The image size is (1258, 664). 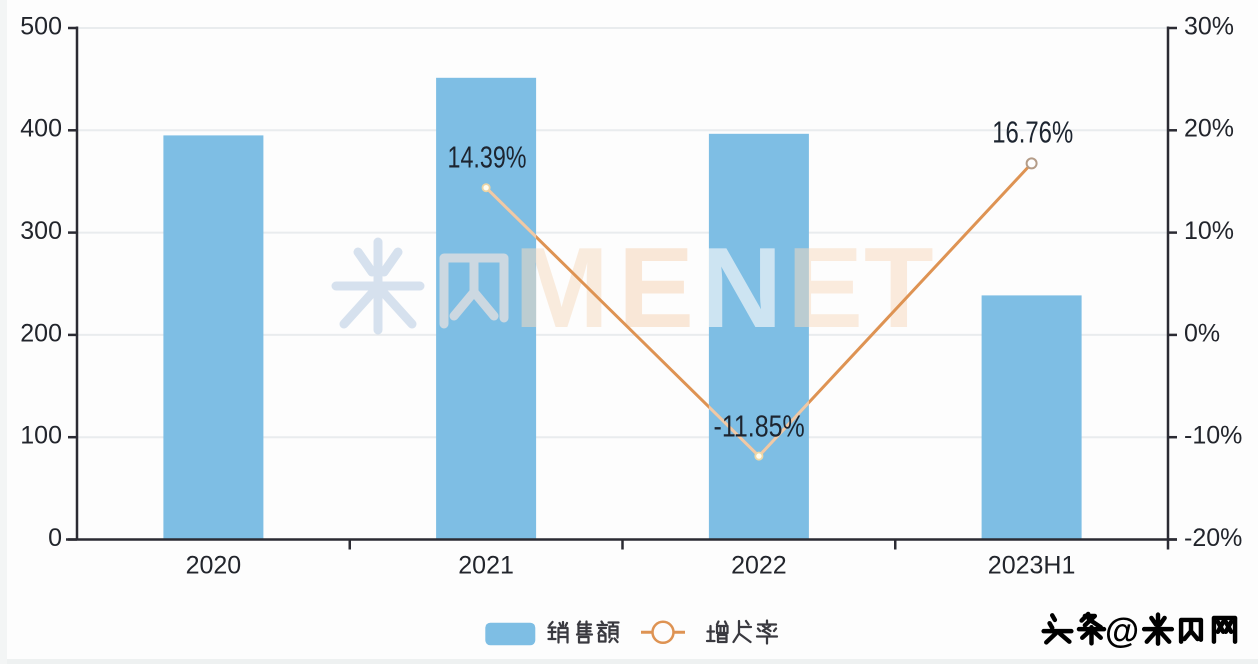 What do you see at coordinates (214, 566) in the screenshot?
I see `svg-text: 2020` at bounding box center [214, 566].